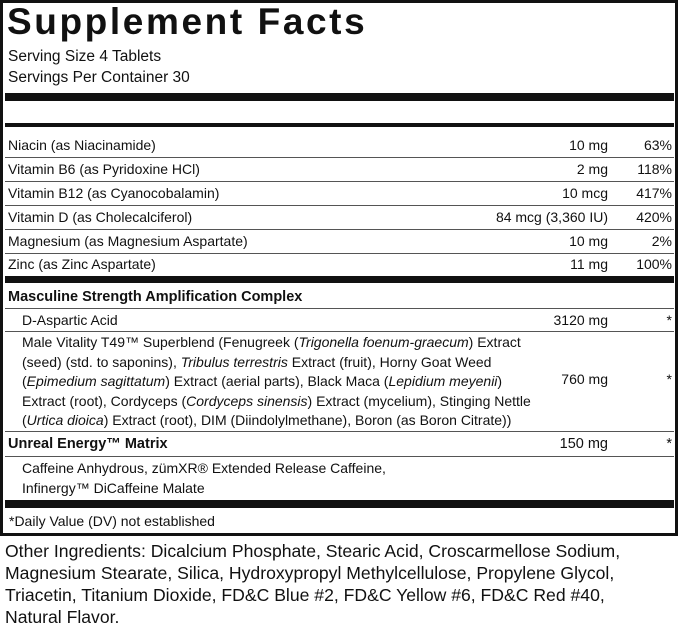  I want to click on text-segment: Extract (fruit), Horny Goat Weed, so click(389, 361).